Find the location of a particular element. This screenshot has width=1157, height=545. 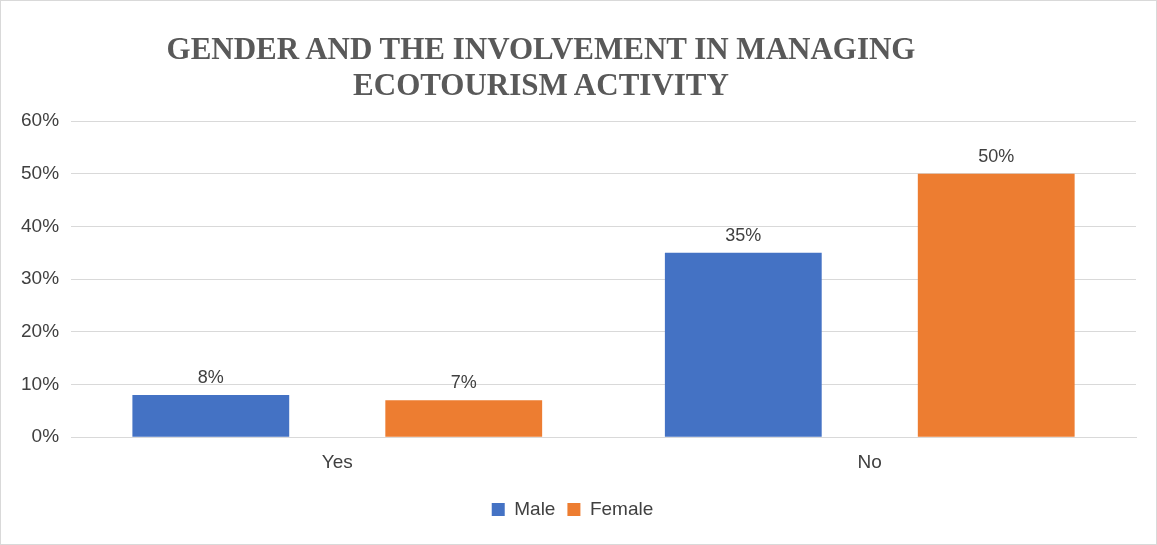

y-tick-label: 0% is located at coordinates (45, 436).